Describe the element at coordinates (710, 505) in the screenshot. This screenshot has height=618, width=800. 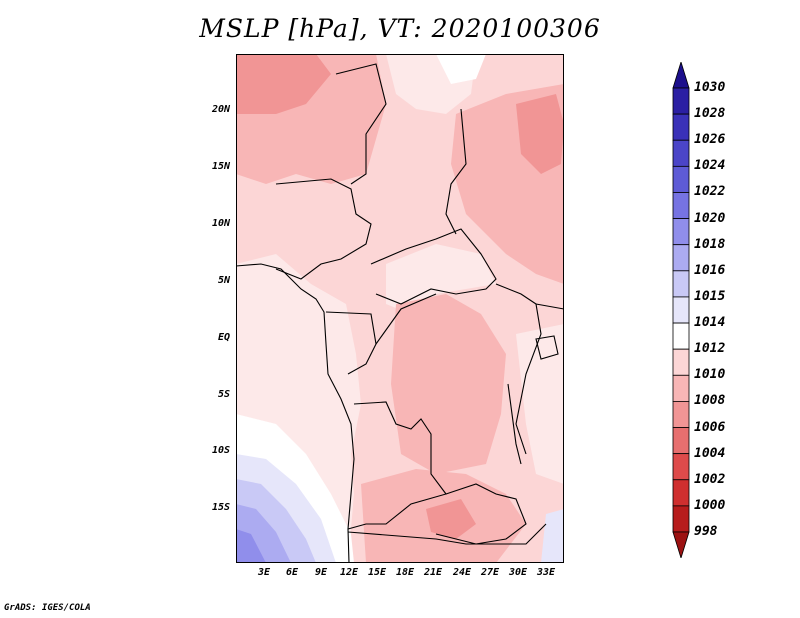
I see `colorbar-label: 1000` at that location.